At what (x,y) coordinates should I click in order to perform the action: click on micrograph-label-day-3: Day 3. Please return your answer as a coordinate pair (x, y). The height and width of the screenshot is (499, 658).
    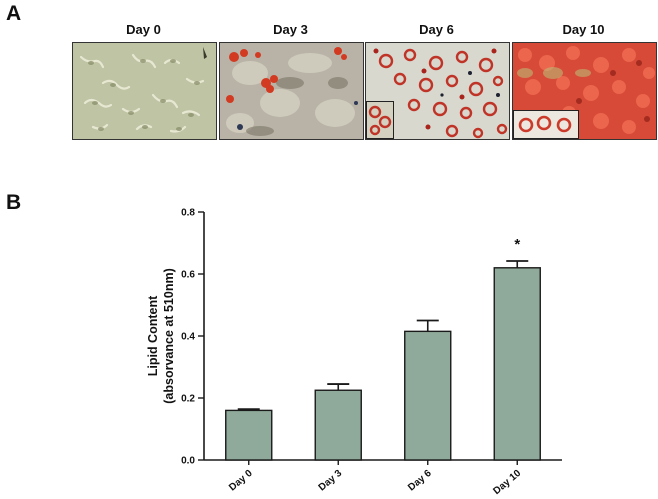
    Looking at the image, I should click on (290, 29).